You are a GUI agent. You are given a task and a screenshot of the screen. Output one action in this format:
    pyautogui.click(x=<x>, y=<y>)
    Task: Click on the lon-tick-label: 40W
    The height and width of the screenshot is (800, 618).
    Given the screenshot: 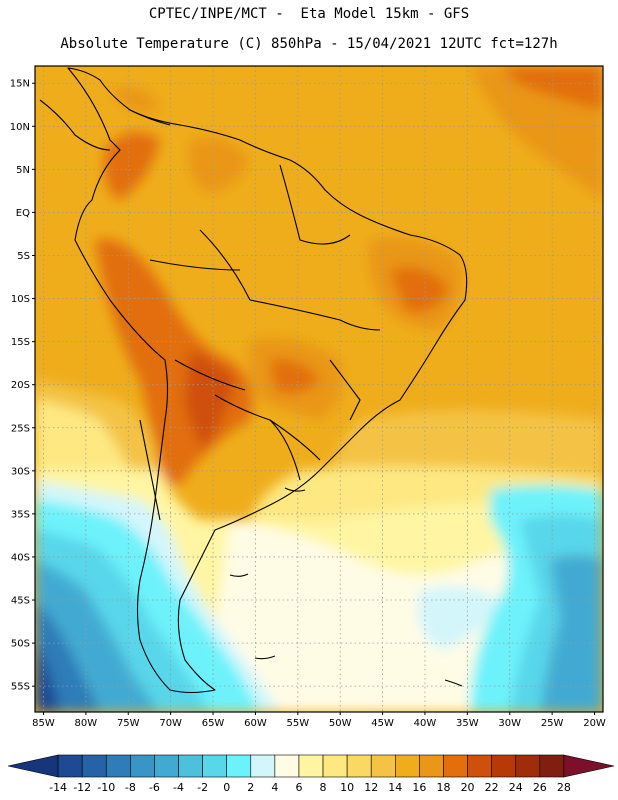 What is the action you would take?
    pyautogui.click(x=425, y=723)
    